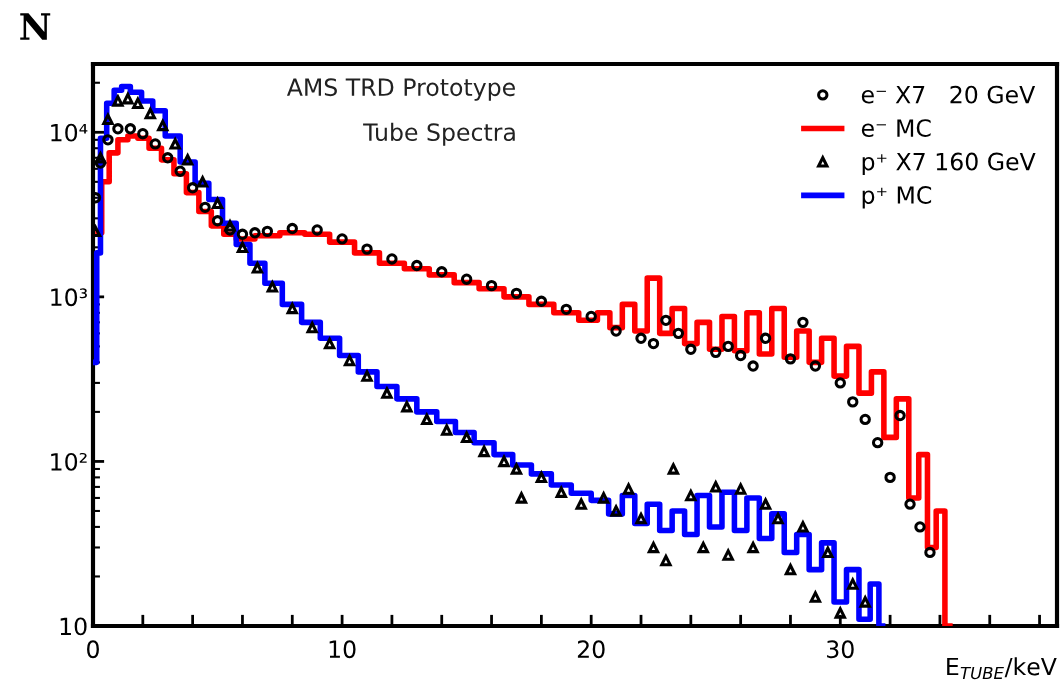  Describe the element at coordinates (949, 164) in the screenshot. I see `legend-label: p⁺ X7 160 GeV` at that location.